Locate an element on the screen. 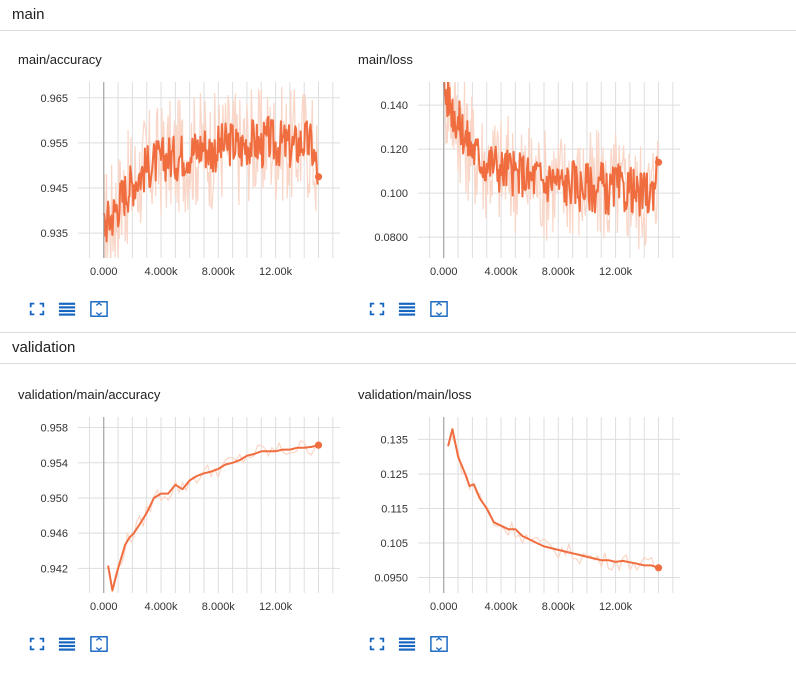 The image size is (796, 677). y-tick-label: 0.945 is located at coordinates (54, 189).